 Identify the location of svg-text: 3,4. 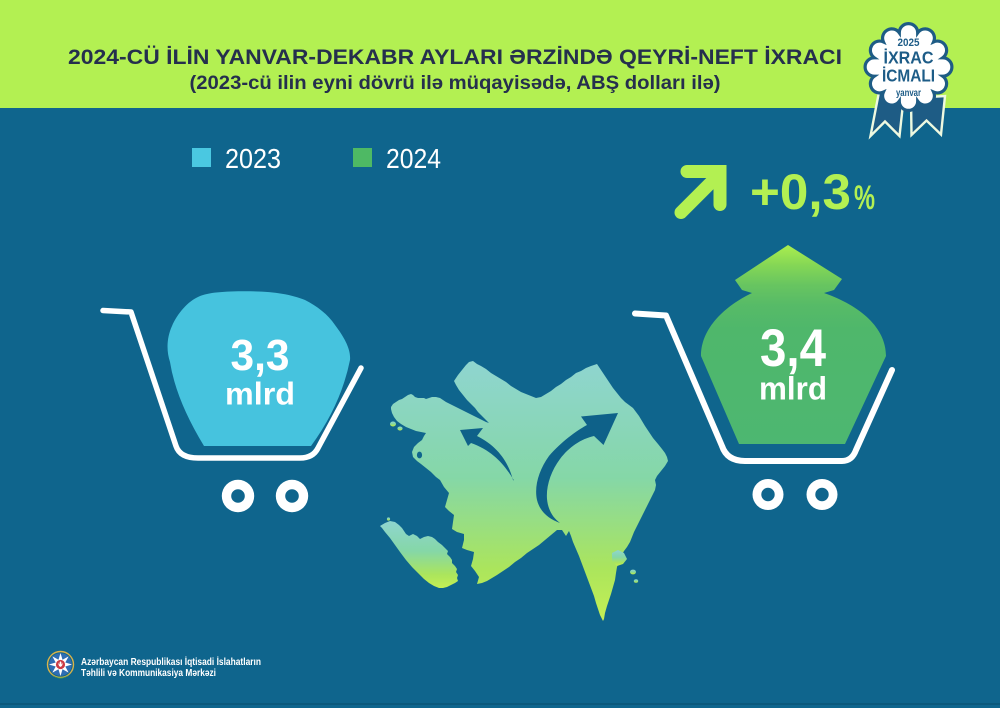
(793, 348).